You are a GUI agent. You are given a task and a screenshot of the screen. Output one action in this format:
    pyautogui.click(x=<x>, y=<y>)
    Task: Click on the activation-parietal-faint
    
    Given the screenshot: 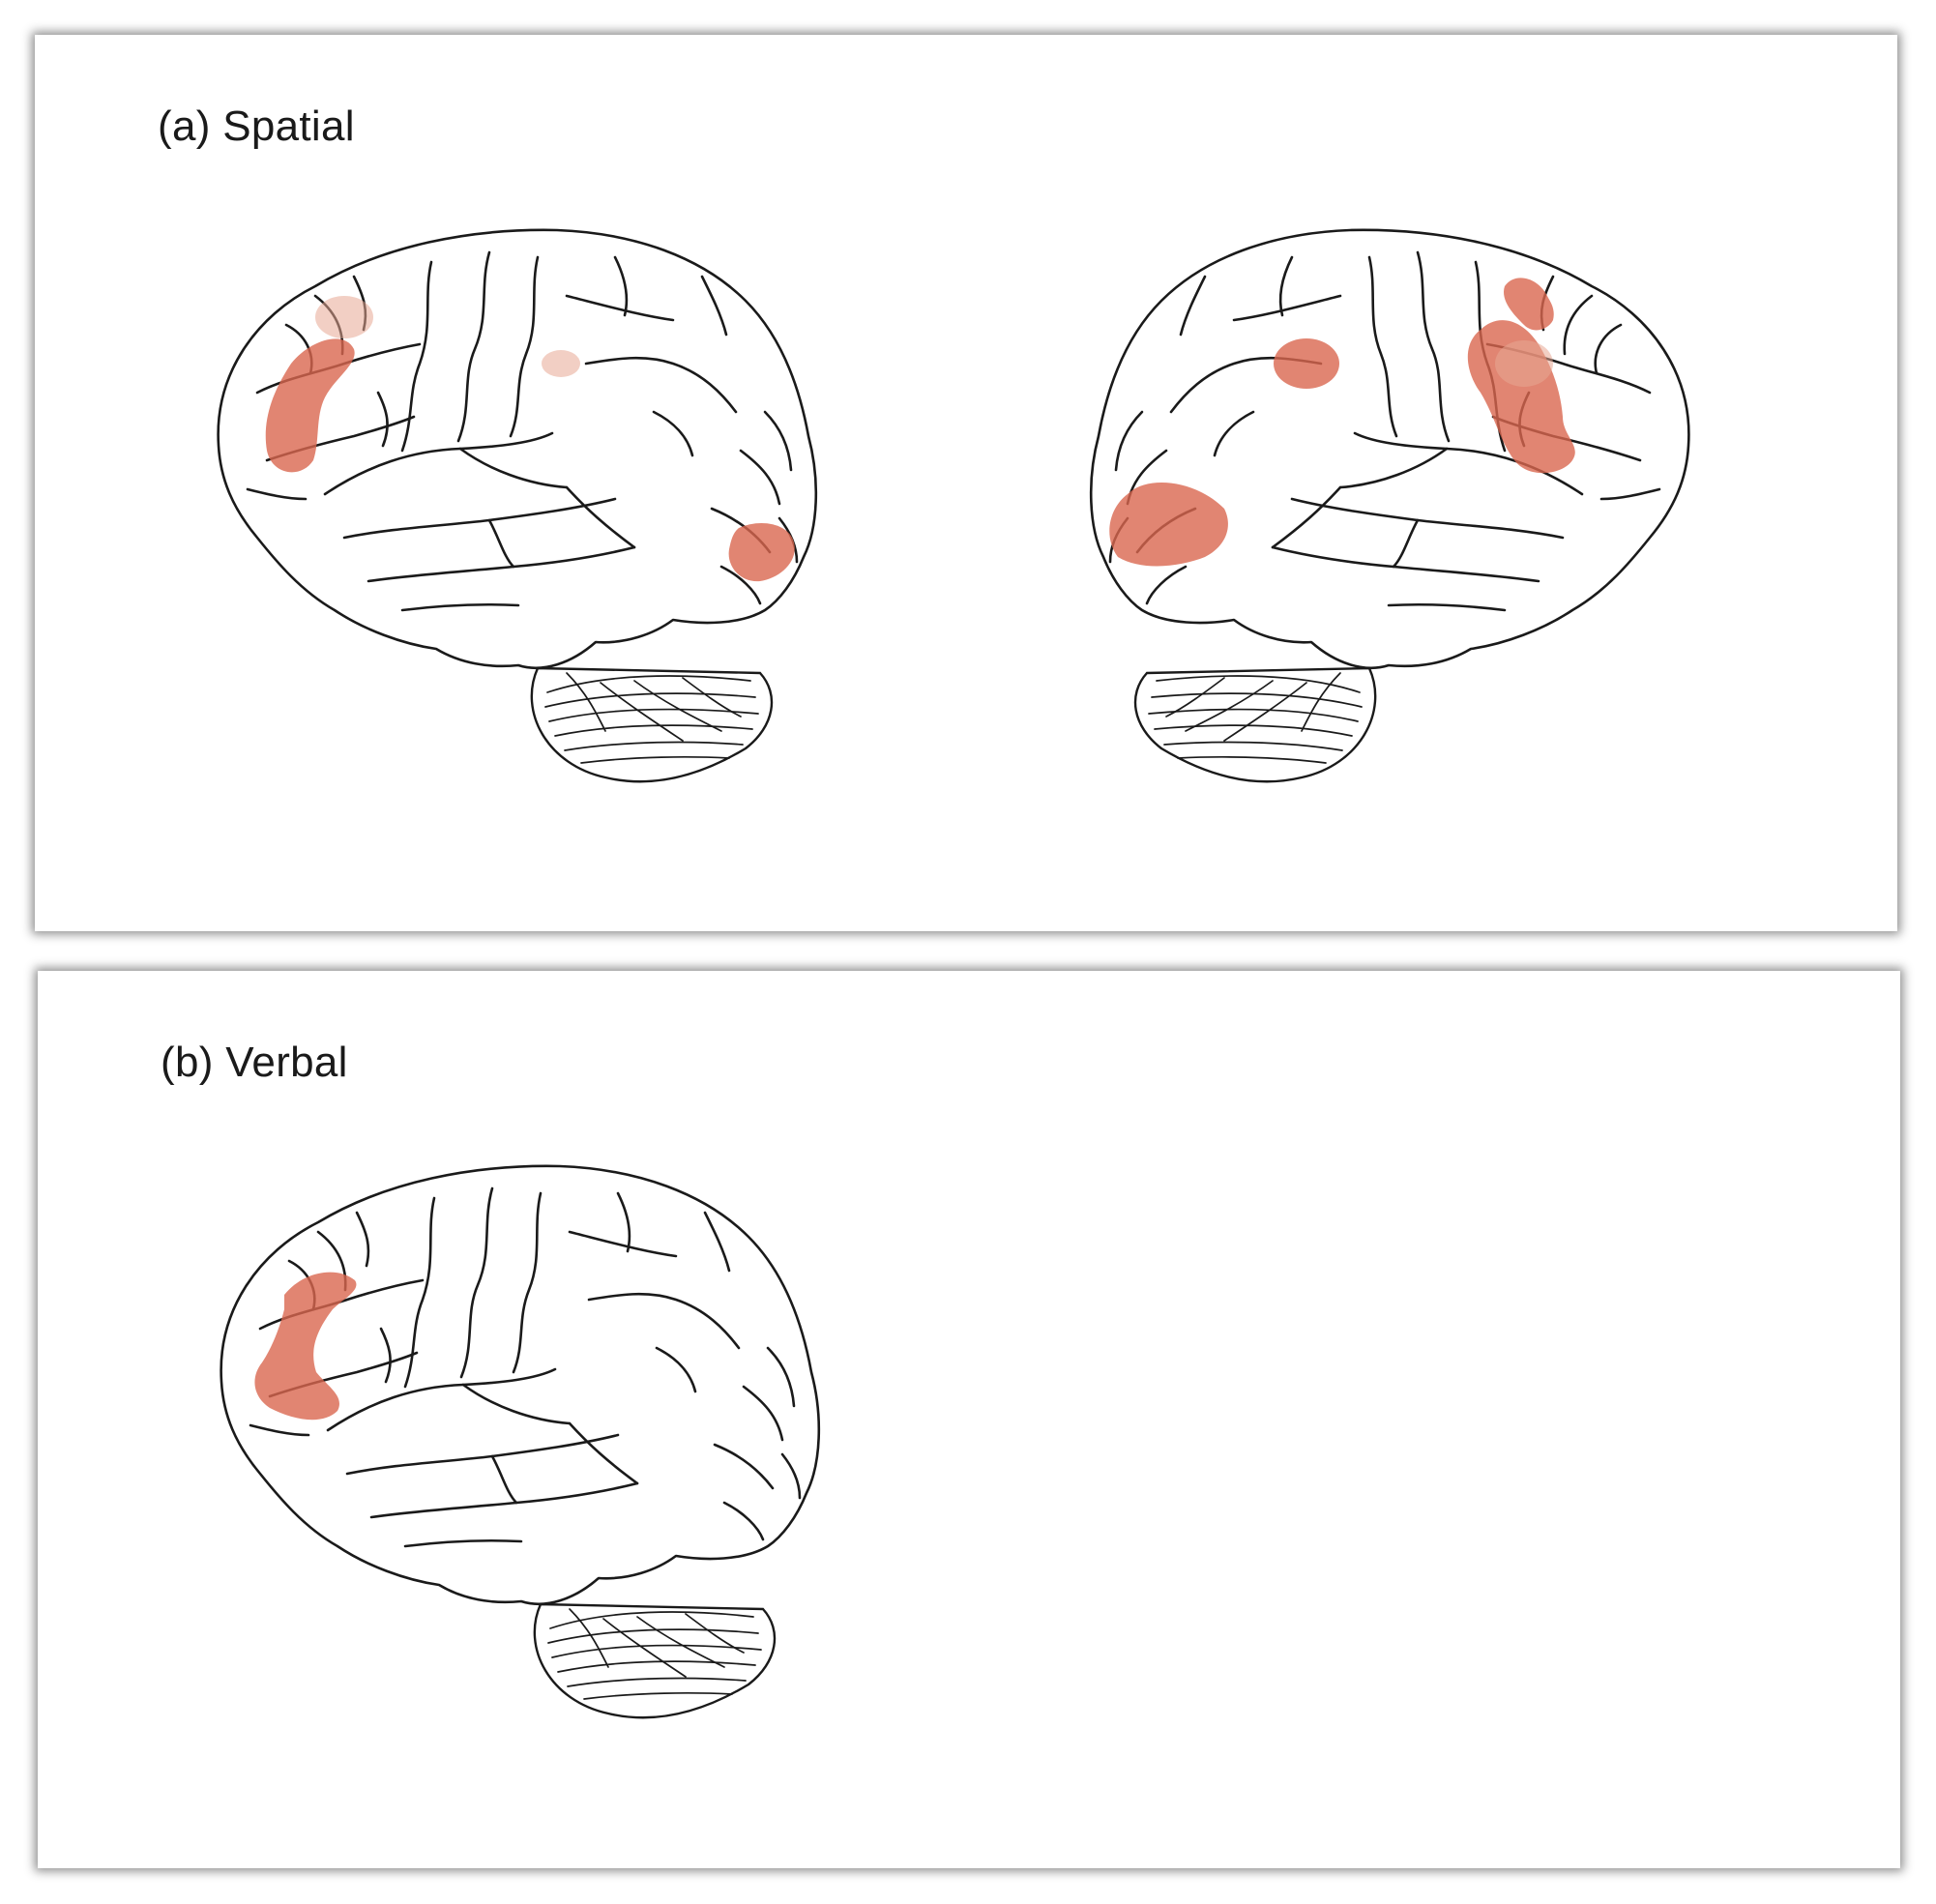 What is the action you would take?
    pyautogui.click(x=561, y=364)
    